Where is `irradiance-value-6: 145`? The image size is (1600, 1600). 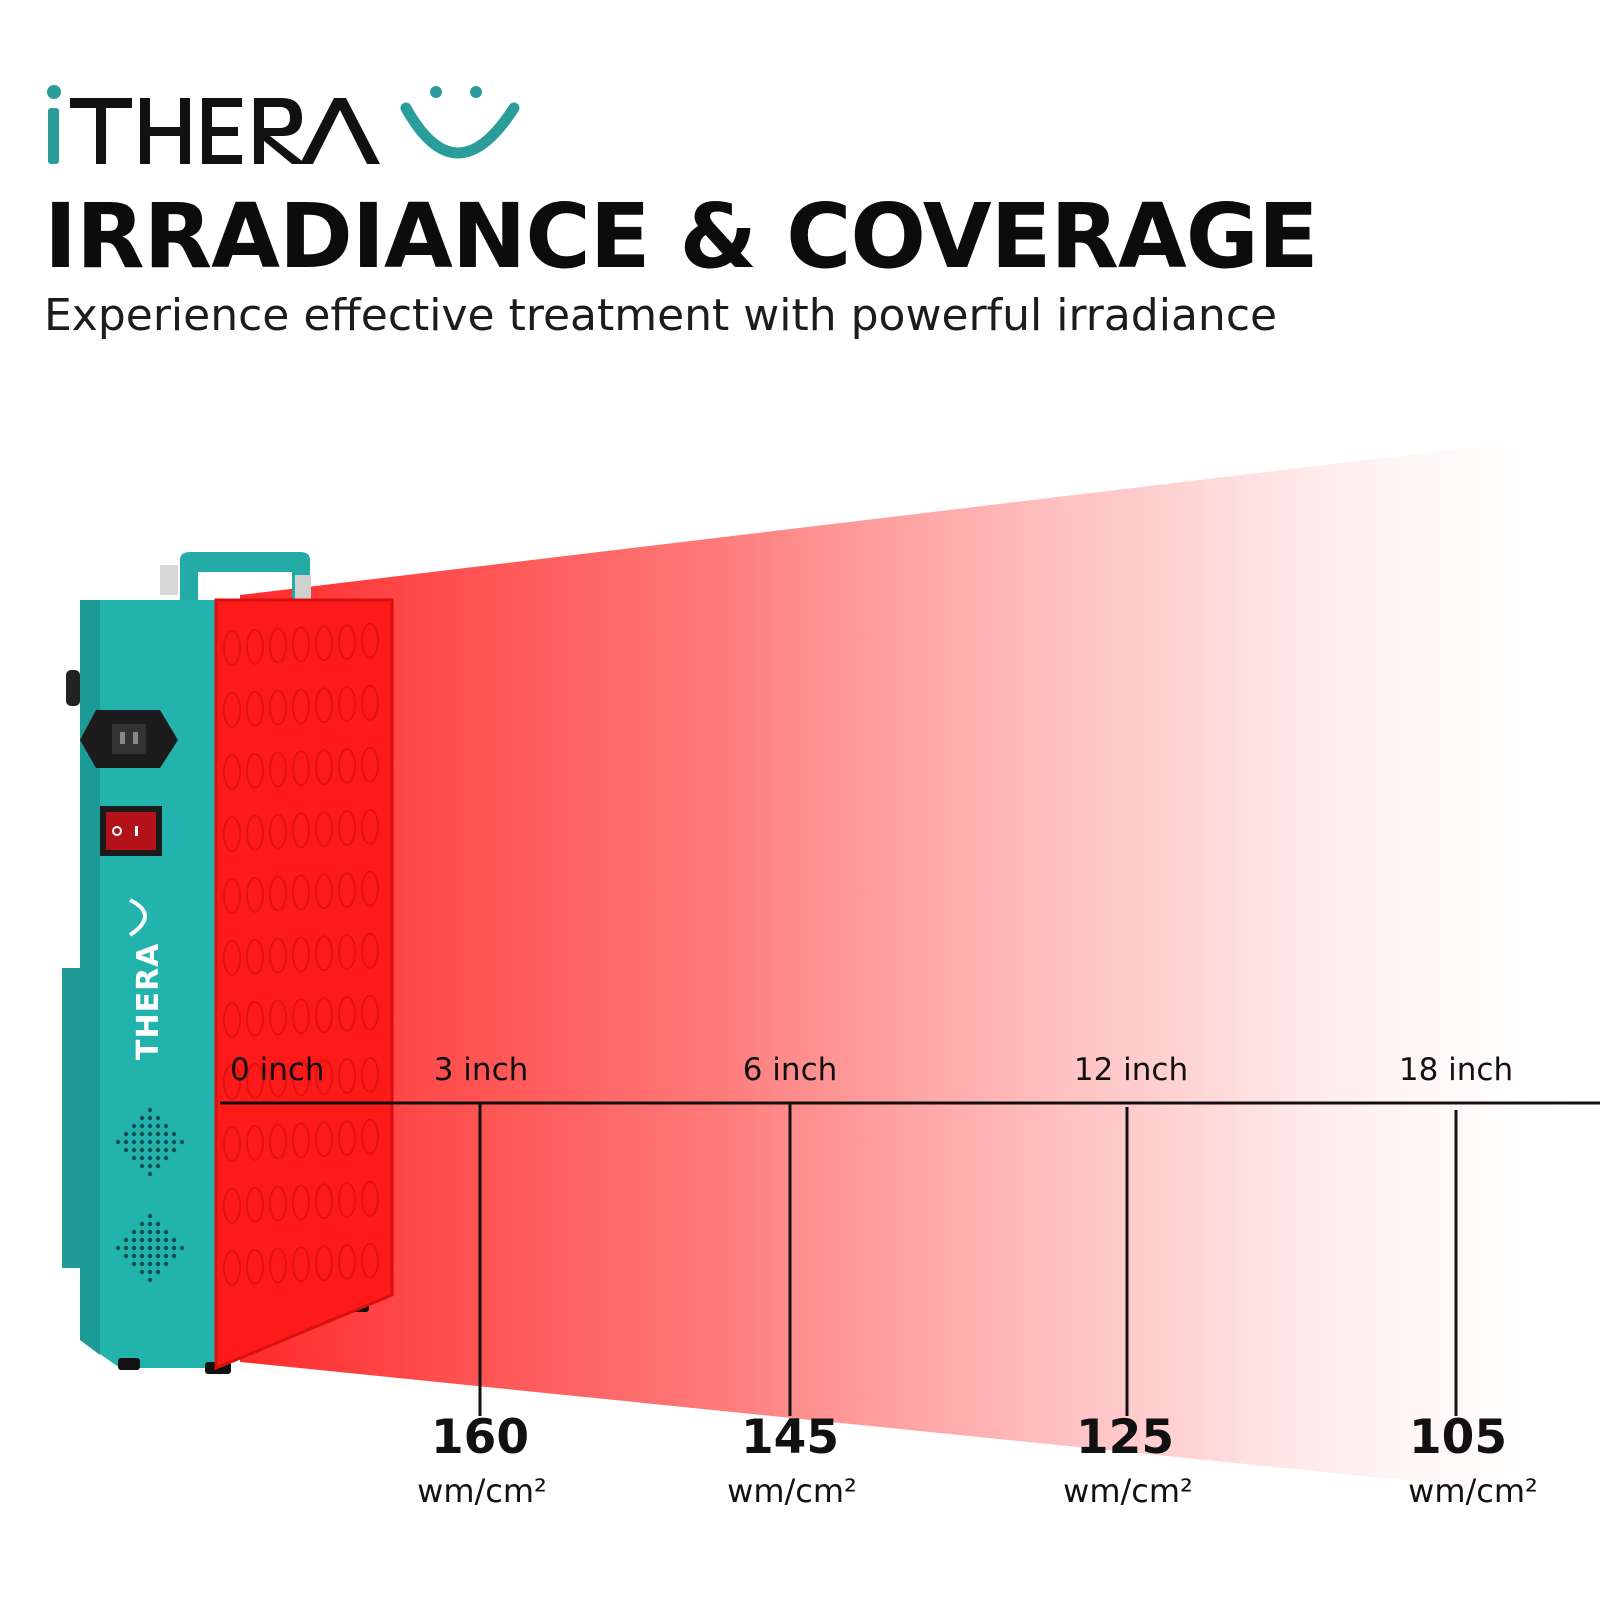 irradiance-value-6: 145 is located at coordinates (790, 1437).